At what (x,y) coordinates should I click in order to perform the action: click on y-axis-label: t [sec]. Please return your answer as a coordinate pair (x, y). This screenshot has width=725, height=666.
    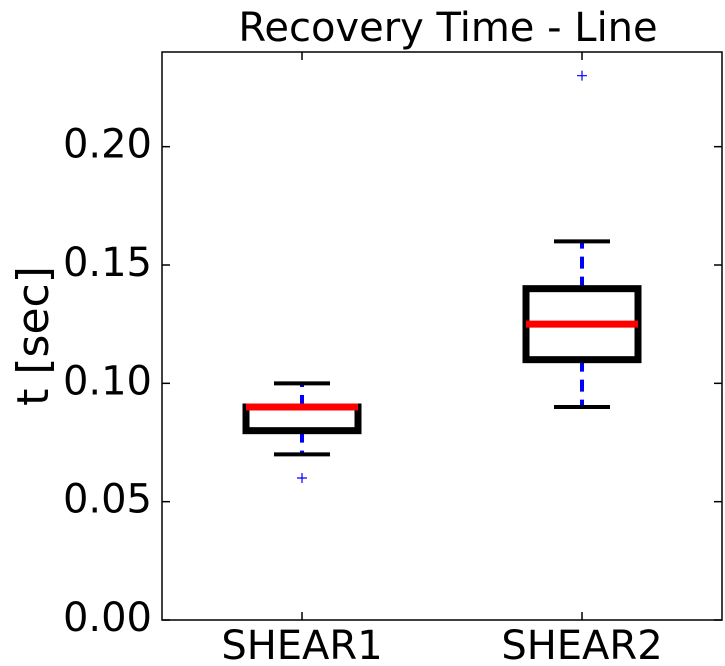
    Looking at the image, I should click on (33, 336).